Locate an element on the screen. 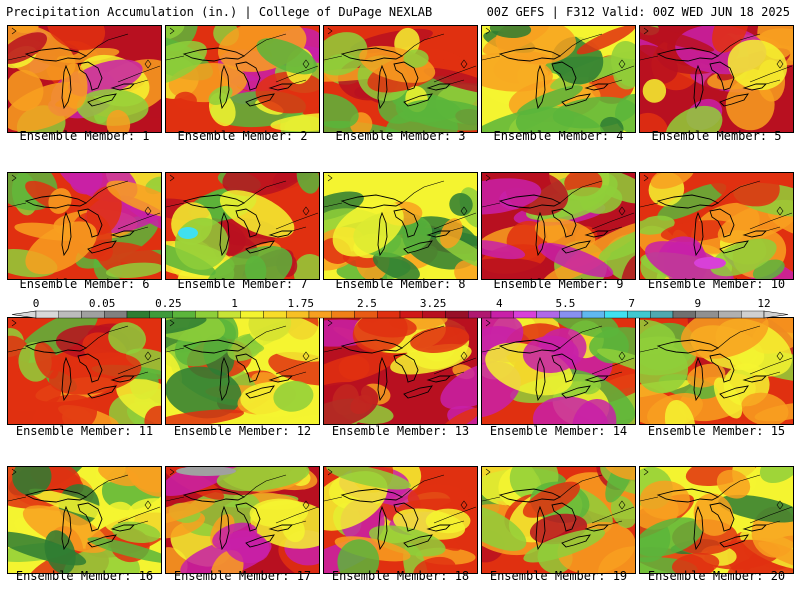  ensemble-member-caption: Ensemble Member: 20 is located at coordinates (716, 576).